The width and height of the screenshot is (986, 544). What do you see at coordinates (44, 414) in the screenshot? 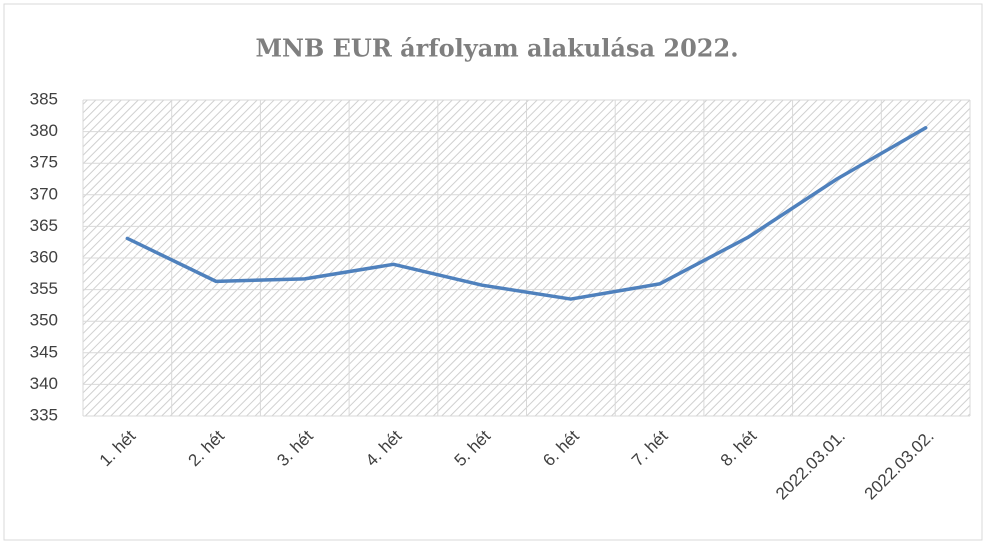
I see `y-tick-label: 335` at bounding box center [44, 414].